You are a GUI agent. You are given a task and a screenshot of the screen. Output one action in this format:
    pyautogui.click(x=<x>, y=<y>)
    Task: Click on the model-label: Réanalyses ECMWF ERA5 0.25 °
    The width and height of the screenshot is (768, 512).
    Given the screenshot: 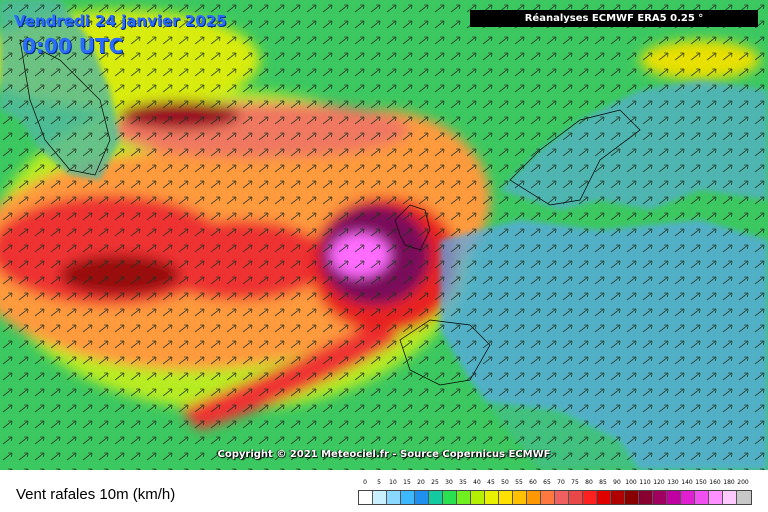 What is the action you would take?
    pyautogui.click(x=614, y=18)
    